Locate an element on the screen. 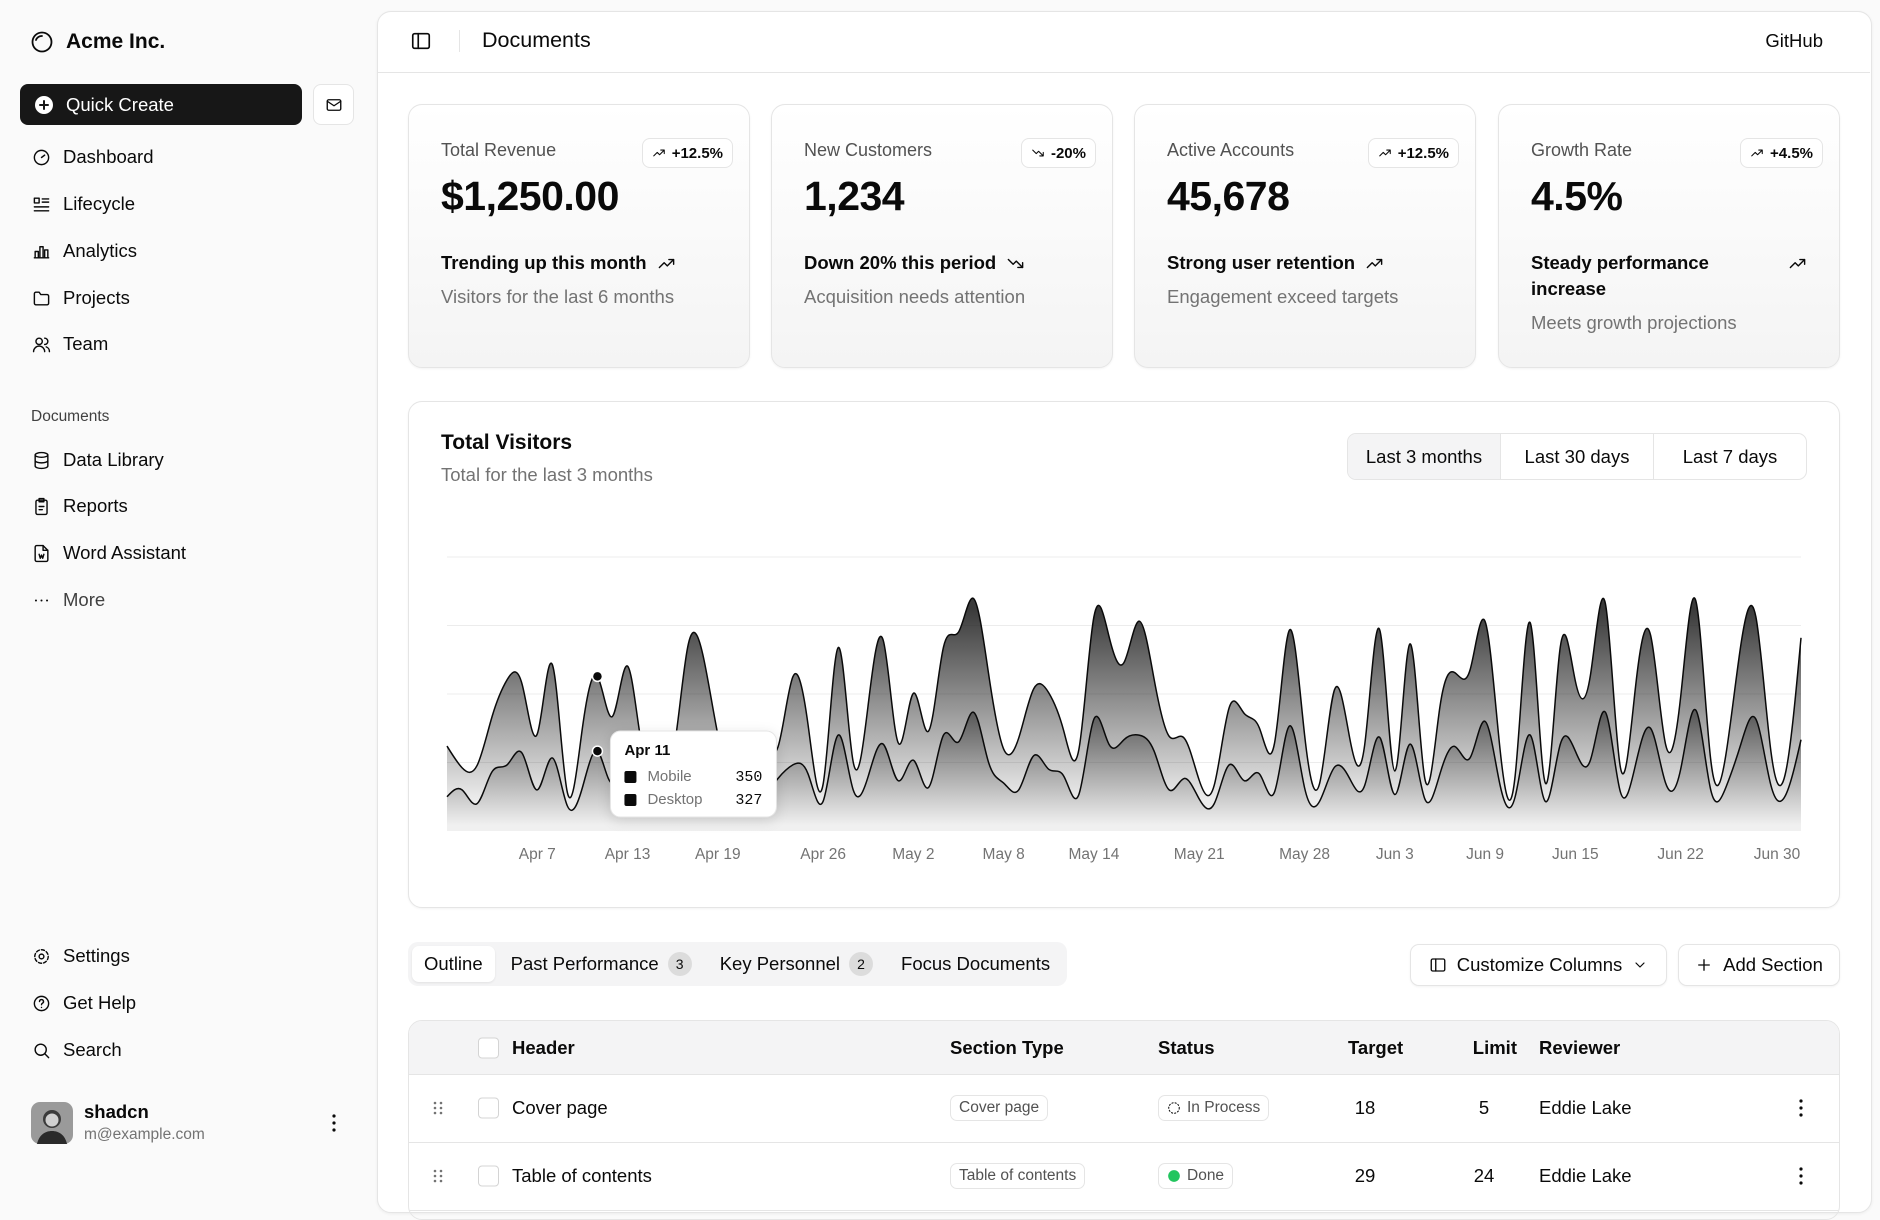 This screenshot has height=1220, width=1880. inbox-button is located at coordinates (333, 104).